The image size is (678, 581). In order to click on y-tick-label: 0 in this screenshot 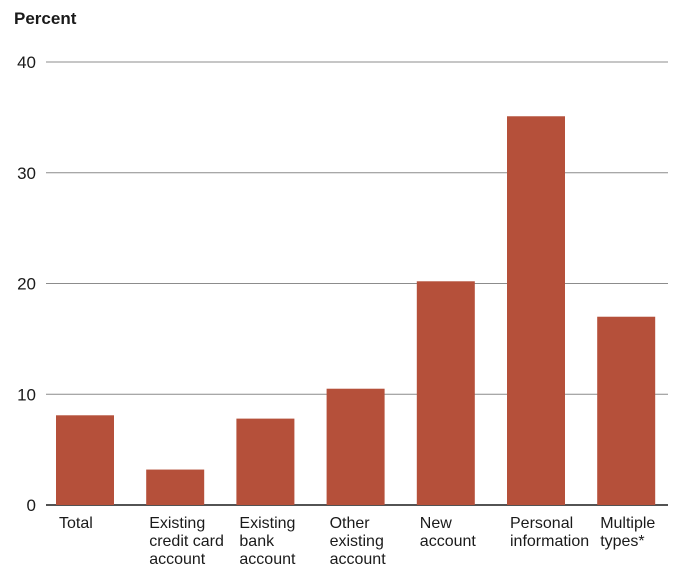, I will do `click(31, 505)`.